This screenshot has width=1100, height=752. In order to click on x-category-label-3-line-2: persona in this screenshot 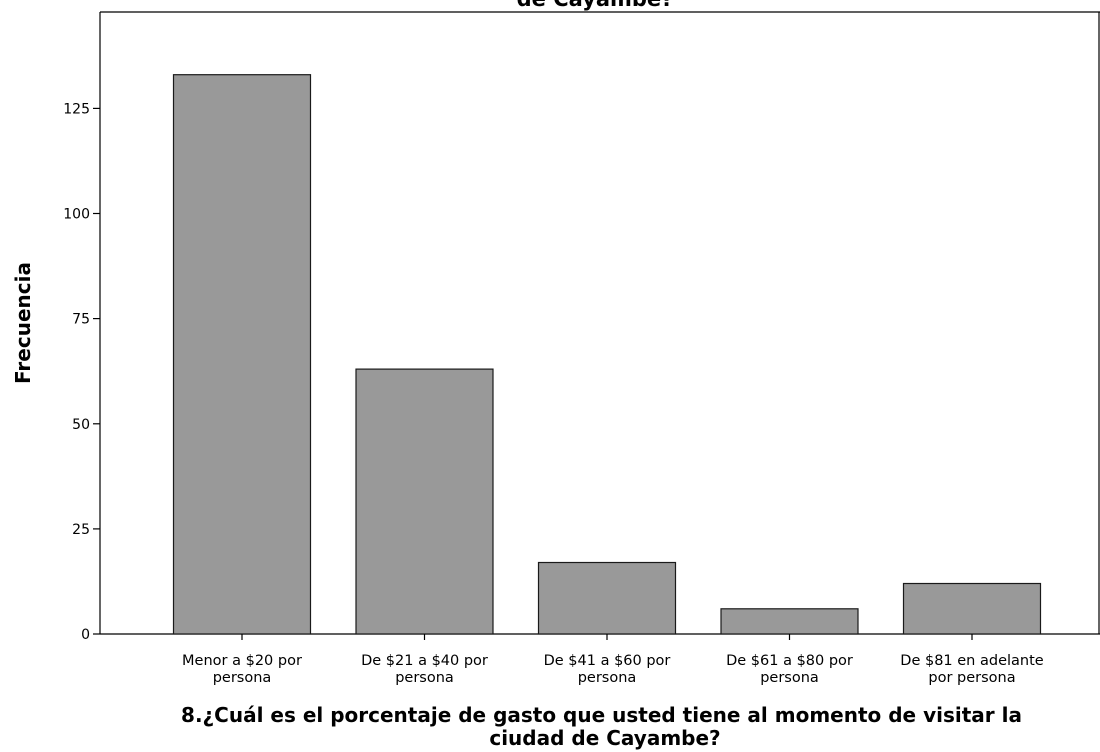, I will do `click(607, 678)`.